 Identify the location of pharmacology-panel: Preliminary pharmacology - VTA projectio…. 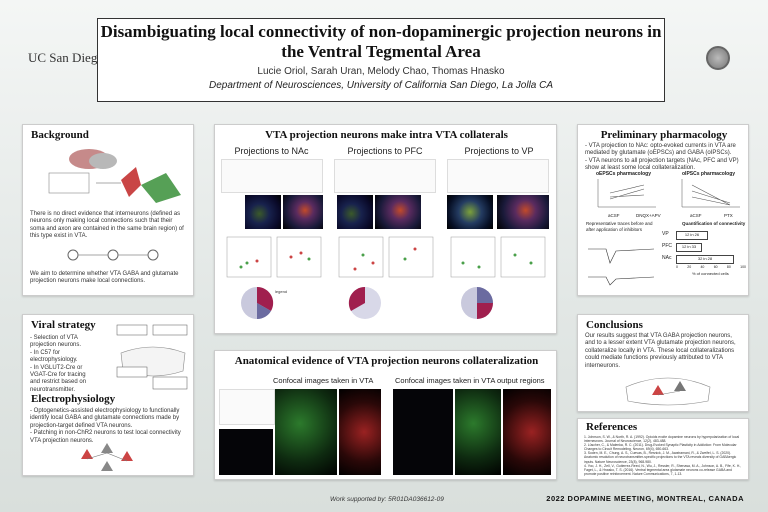
(663, 210).